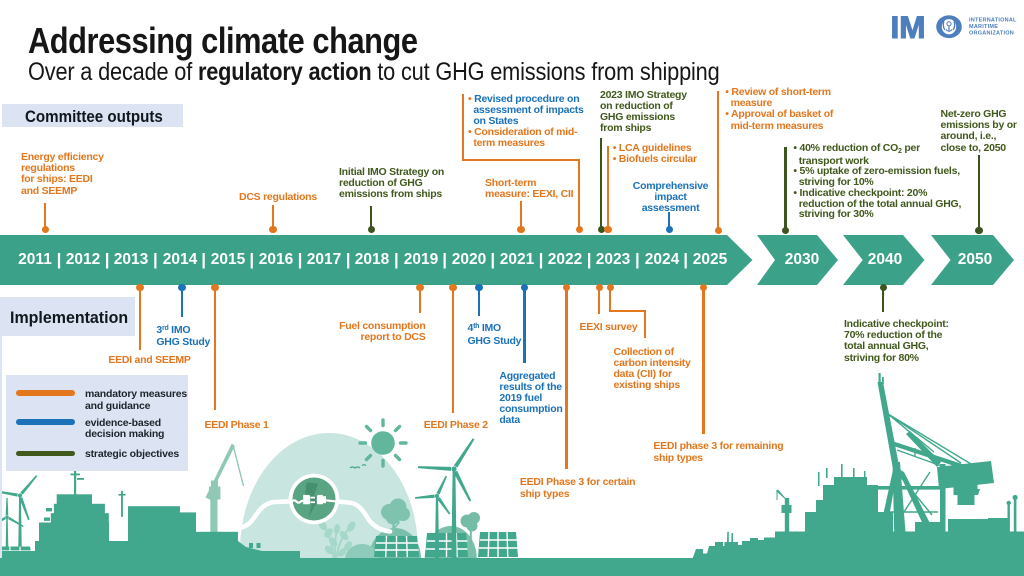 The width and height of the screenshot is (1024, 576). Describe the element at coordinates (991, 34) in the screenshot. I see `svg-text: ORGANIZATION` at that location.